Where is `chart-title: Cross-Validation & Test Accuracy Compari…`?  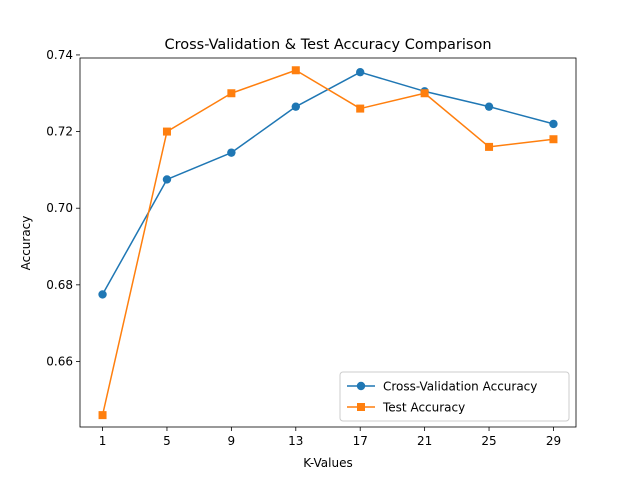
chart-title: Cross-Validation & Test Accuracy Compari… is located at coordinates (327, 45).